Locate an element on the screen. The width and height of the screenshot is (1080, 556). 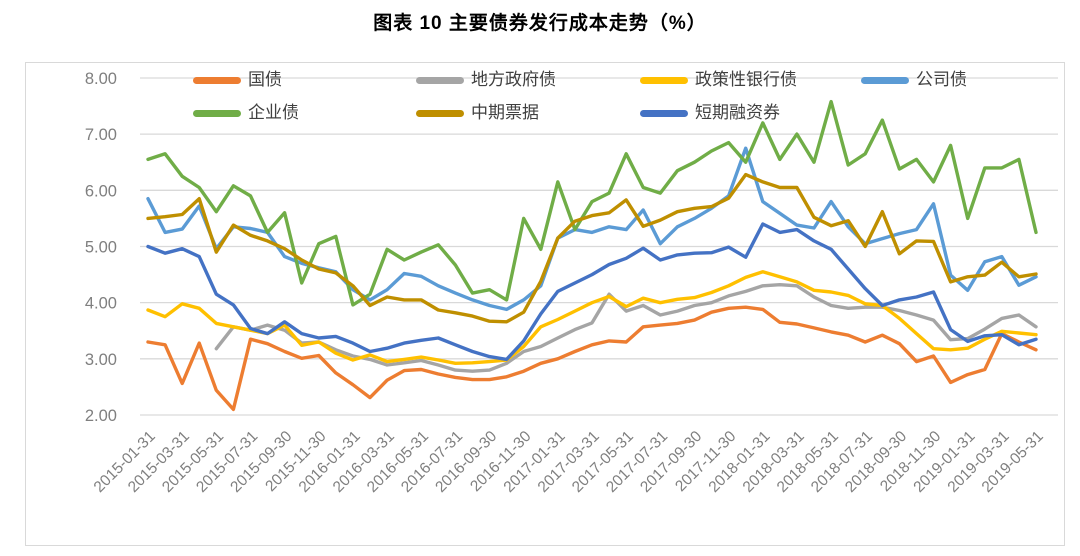
legend-label: 短期融资券 is located at coordinates (737, 112).